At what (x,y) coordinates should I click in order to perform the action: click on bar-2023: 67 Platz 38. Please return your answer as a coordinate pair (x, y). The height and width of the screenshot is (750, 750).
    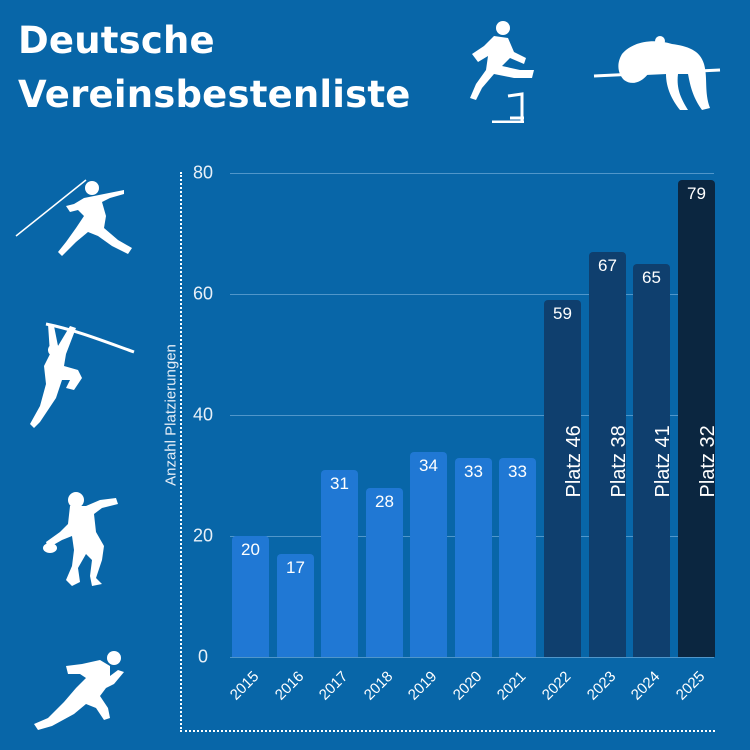
    Looking at the image, I should click on (609, 454).